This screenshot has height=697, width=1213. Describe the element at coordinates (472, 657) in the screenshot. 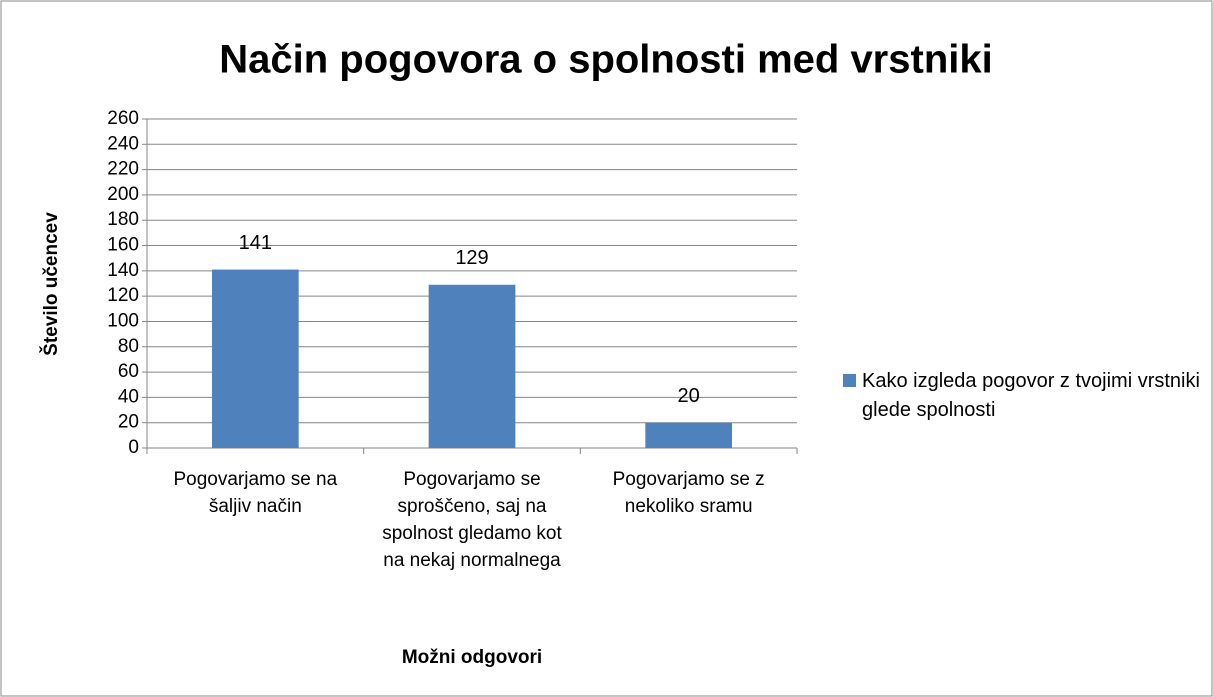

I see `x-axis-title: Možni odgovori` at that location.